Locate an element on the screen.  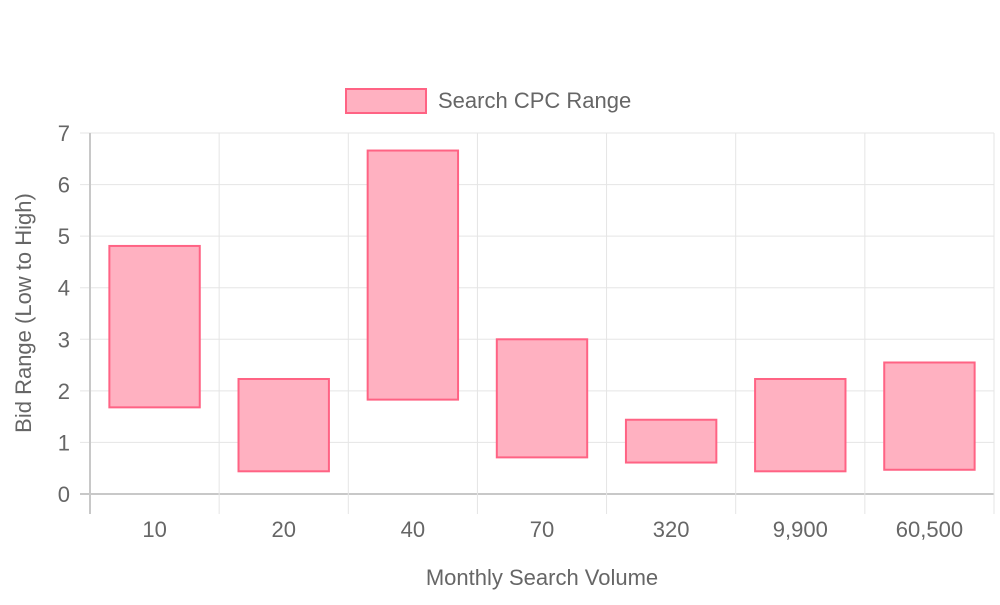
x-tick-label: 9,900 is located at coordinates (800, 529).